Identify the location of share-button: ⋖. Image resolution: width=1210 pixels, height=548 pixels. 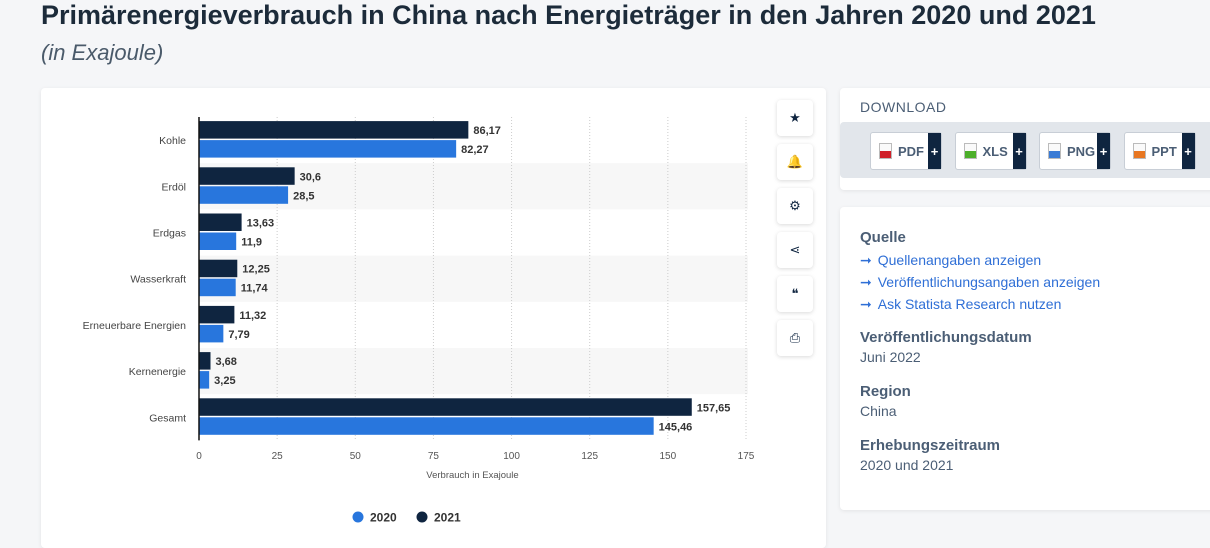
(795, 250).